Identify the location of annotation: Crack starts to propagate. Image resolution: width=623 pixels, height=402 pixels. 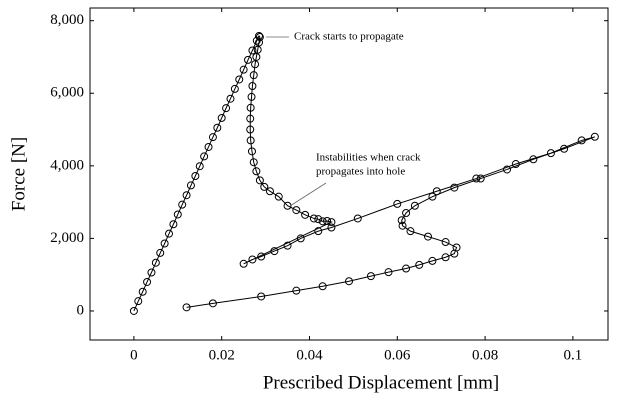
(349, 37).